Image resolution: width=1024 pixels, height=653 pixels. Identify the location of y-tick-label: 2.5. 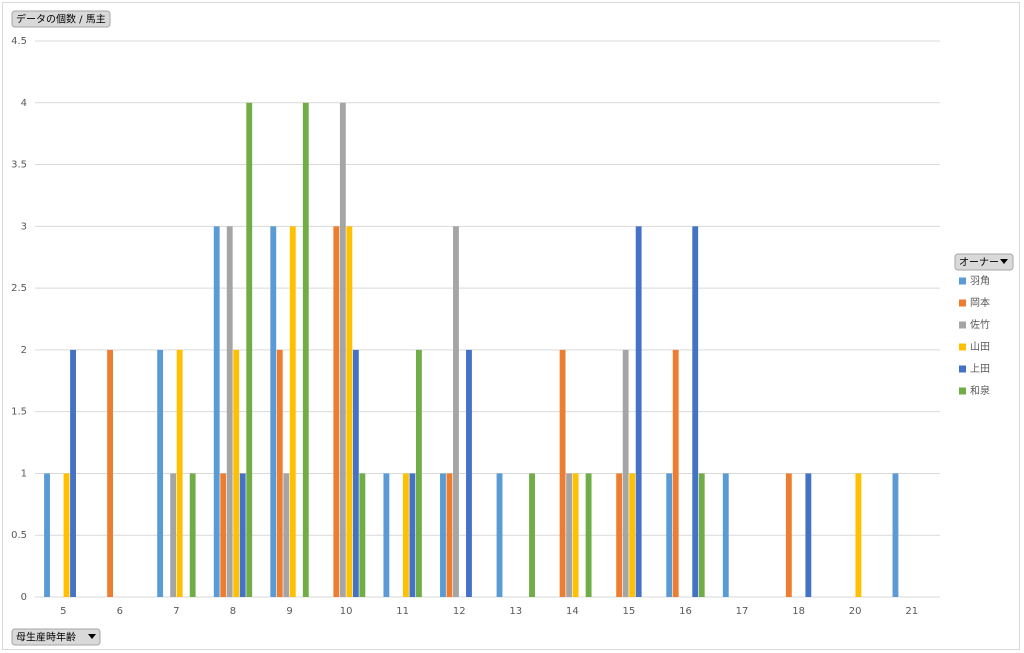
(19, 288).